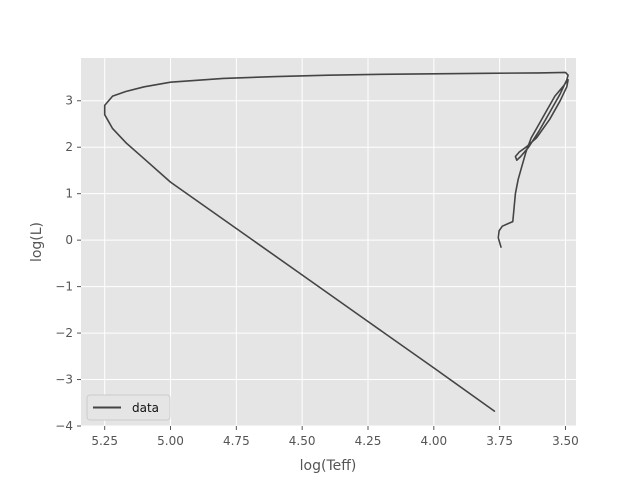 The height and width of the screenshot is (480, 640). Describe the element at coordinates (335, 437) in the screenshot. I see `x-axis-ticks: 5.25 5.00 4.75 4.50 4.25 4.00 3.75 3.50` at that location.